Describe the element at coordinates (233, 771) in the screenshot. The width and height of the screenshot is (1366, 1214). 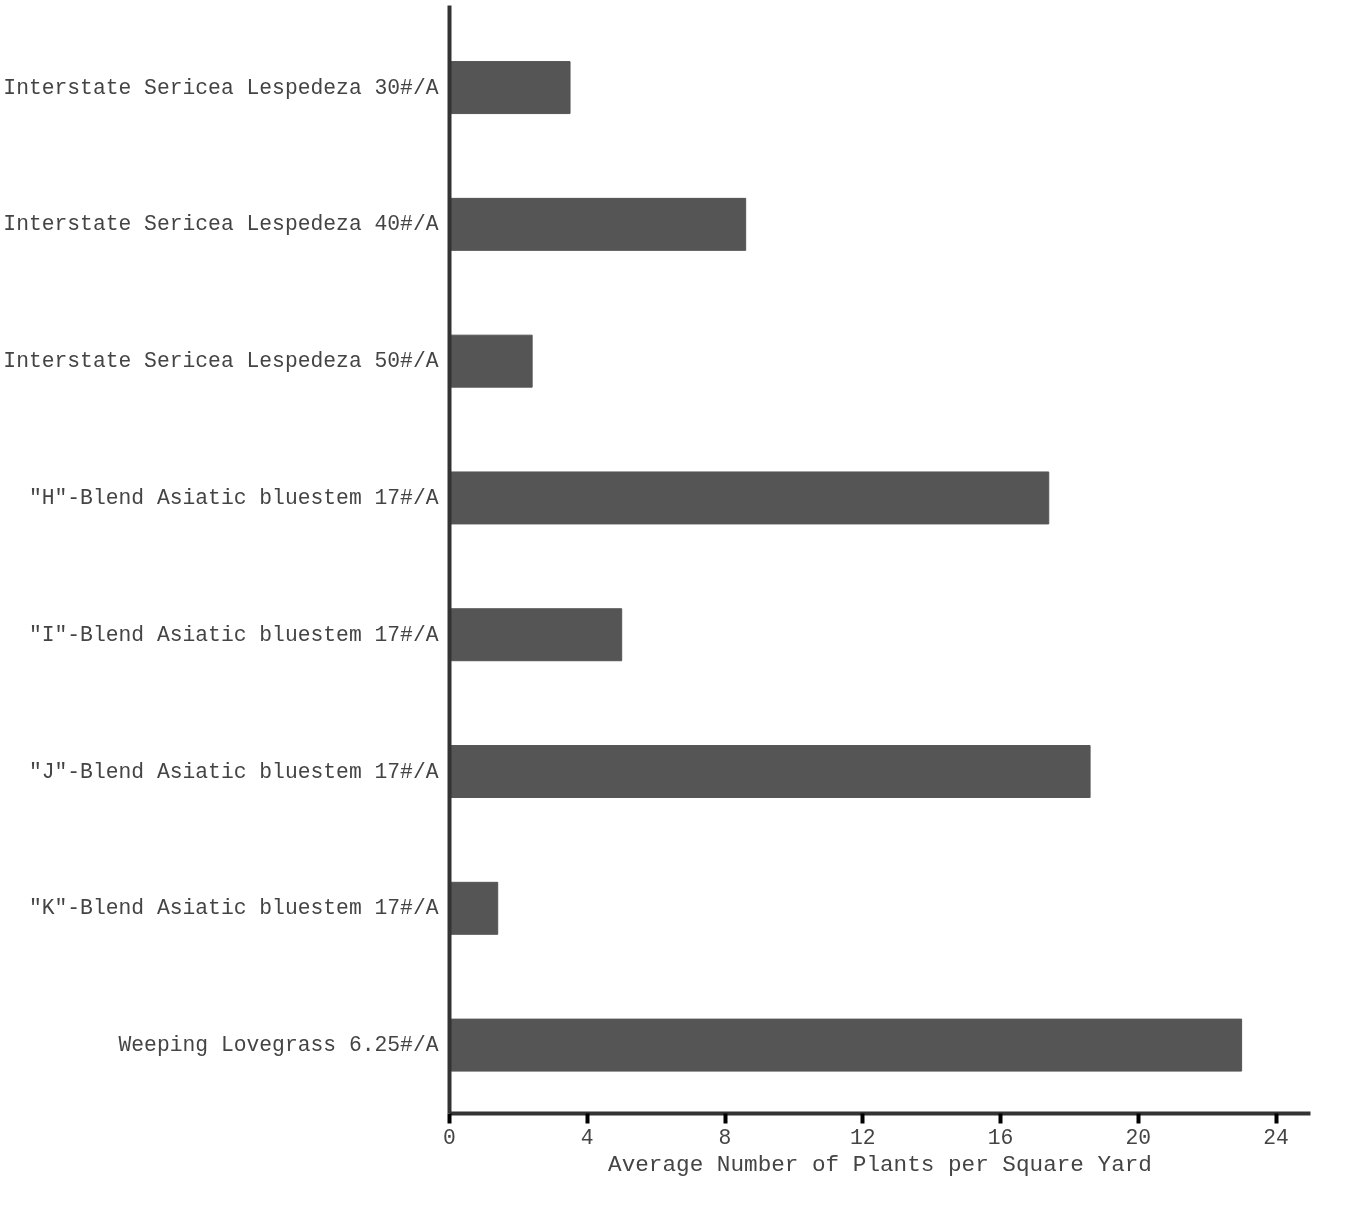
I see `y-tick-label: "J"-Blend Asiatic bluestem 17#/A` at that location.